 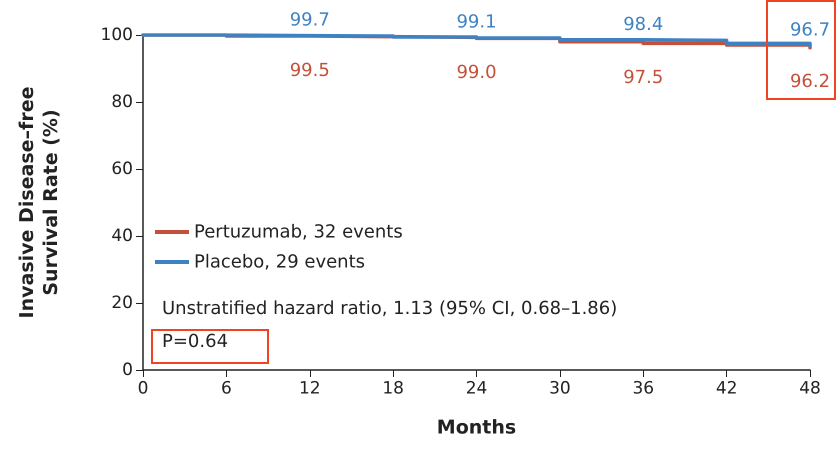 I want to click on y-tick-label: 60, so click(x=122, y=169).